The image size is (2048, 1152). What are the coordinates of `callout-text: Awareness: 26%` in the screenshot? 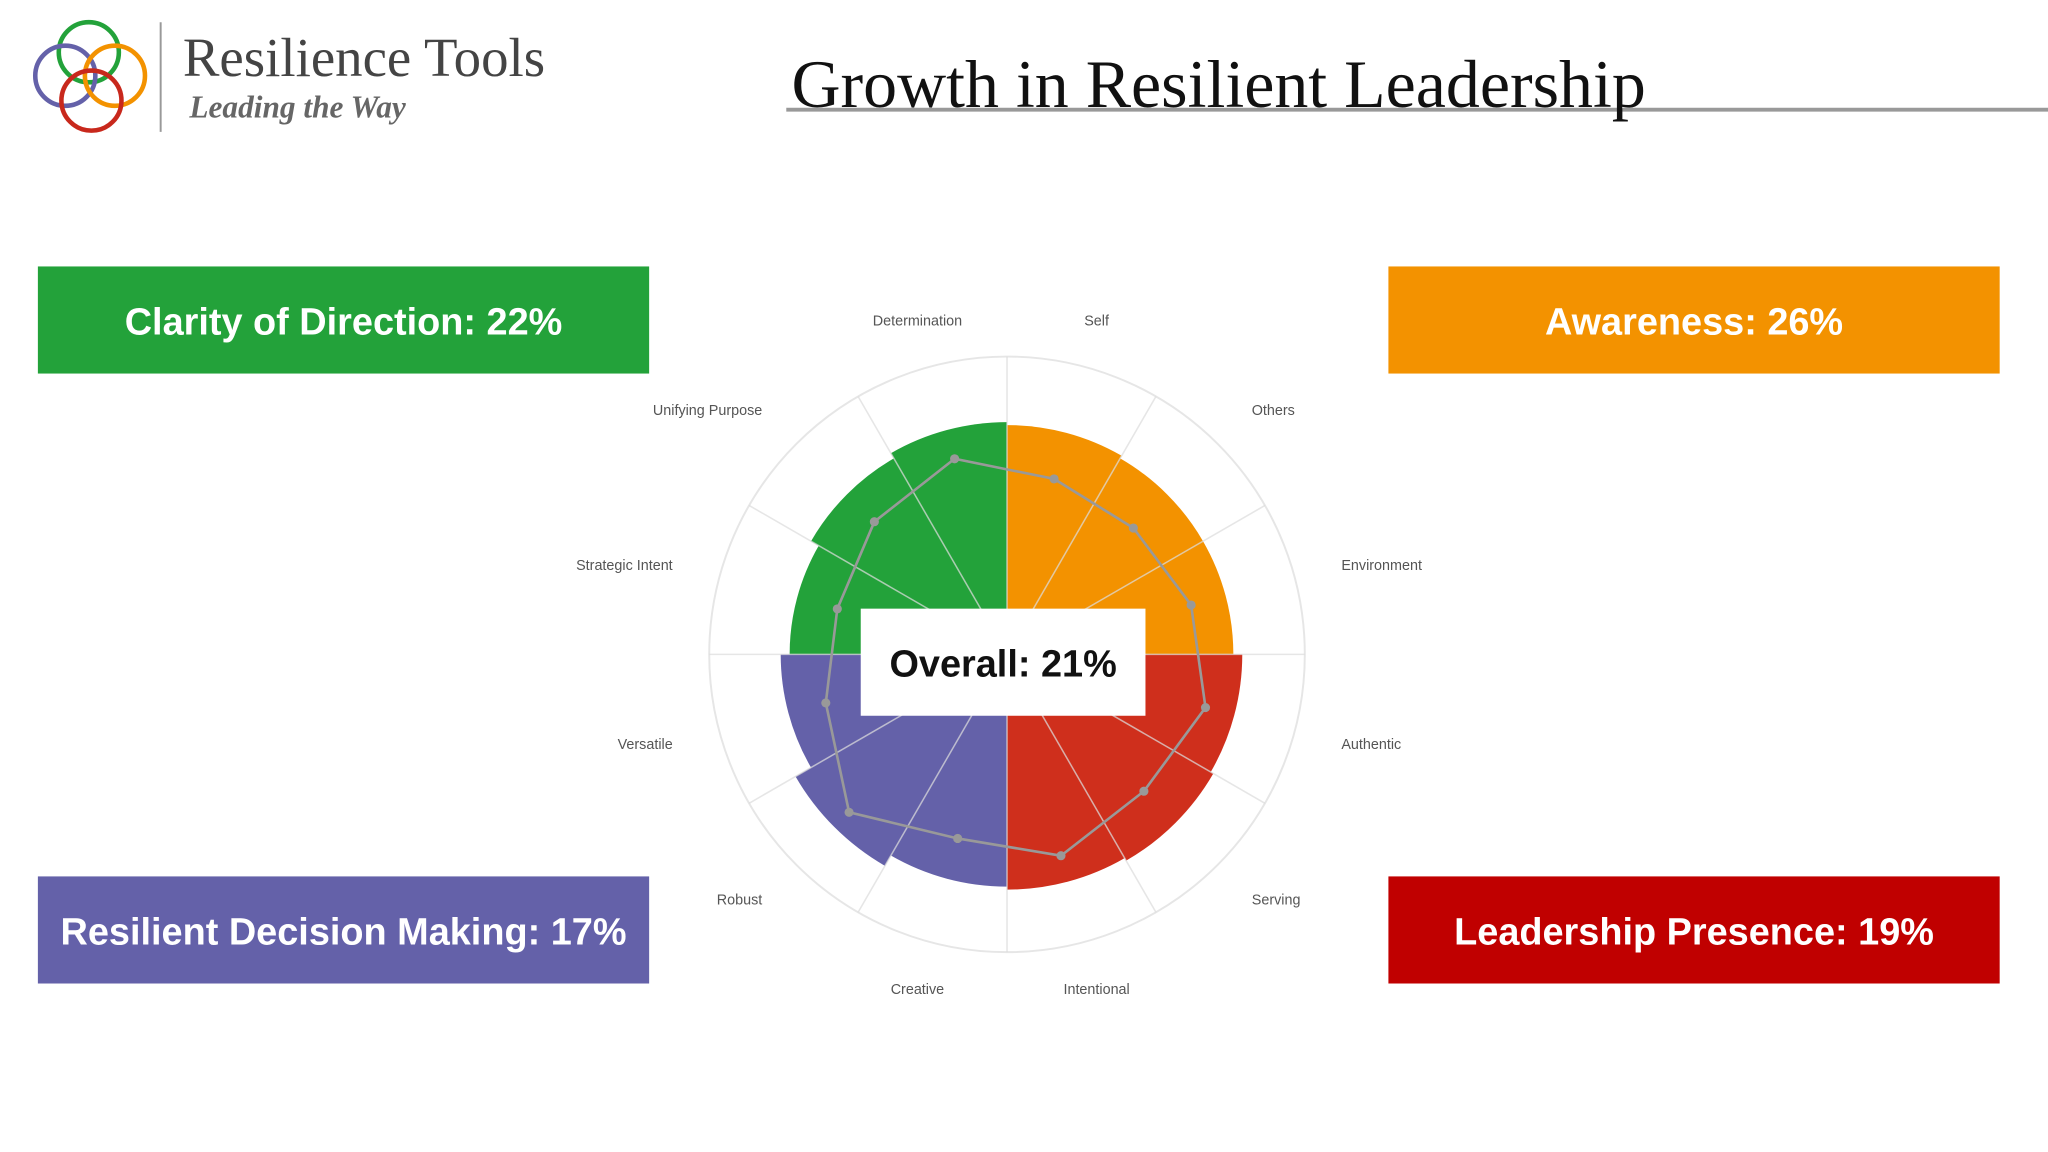 It's located at (1694, 322).